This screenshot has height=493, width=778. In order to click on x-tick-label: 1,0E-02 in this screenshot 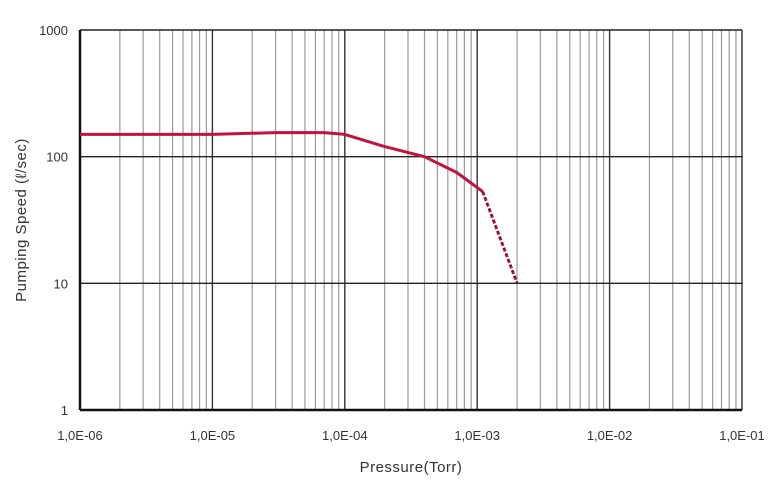, I will do `click(610, 435)`.